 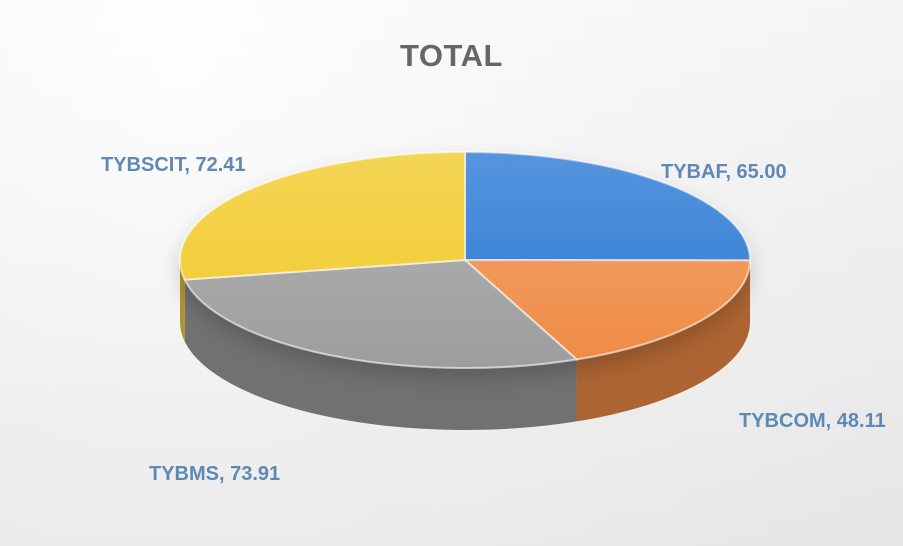 I want to click on data-label-tybscit: TYBSCIT, 72.41, so click(x=173, y=165).